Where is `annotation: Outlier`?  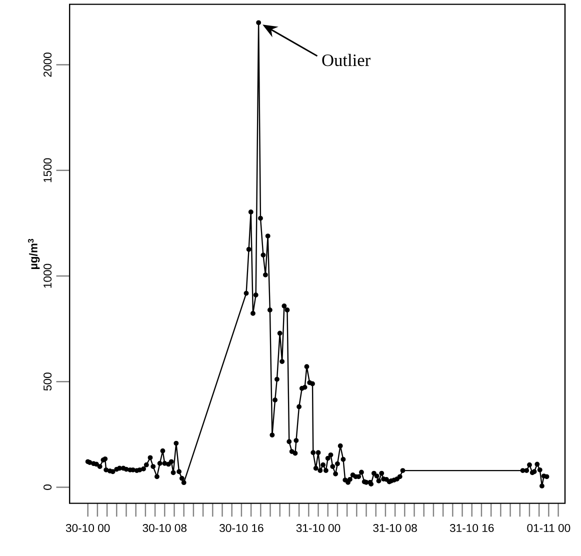
annotation: Outlier is located at coordinates (346, 60).